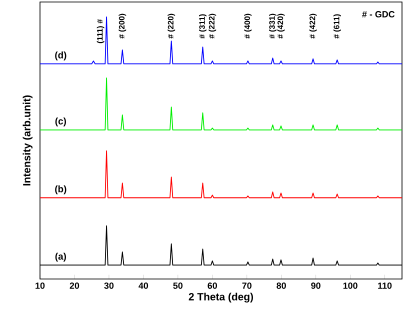 This screenshot has height=320, width=407. I want to click on x-tick-label: 50, so click(178, 285).